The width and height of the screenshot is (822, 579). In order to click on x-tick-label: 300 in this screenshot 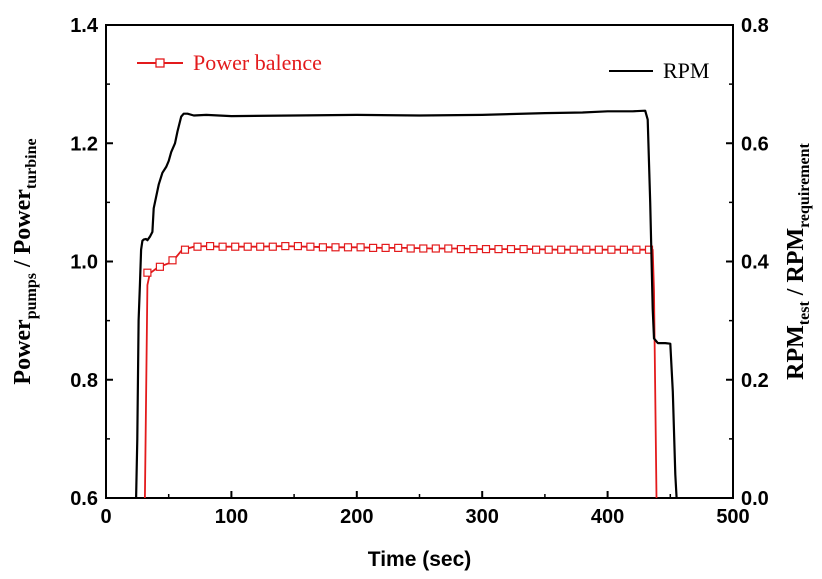, I will do `click(482, 517)`.